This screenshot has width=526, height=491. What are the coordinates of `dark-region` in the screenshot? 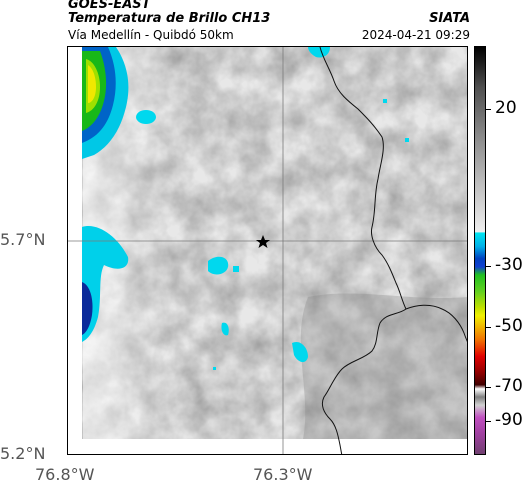 It's located at (382, 373).